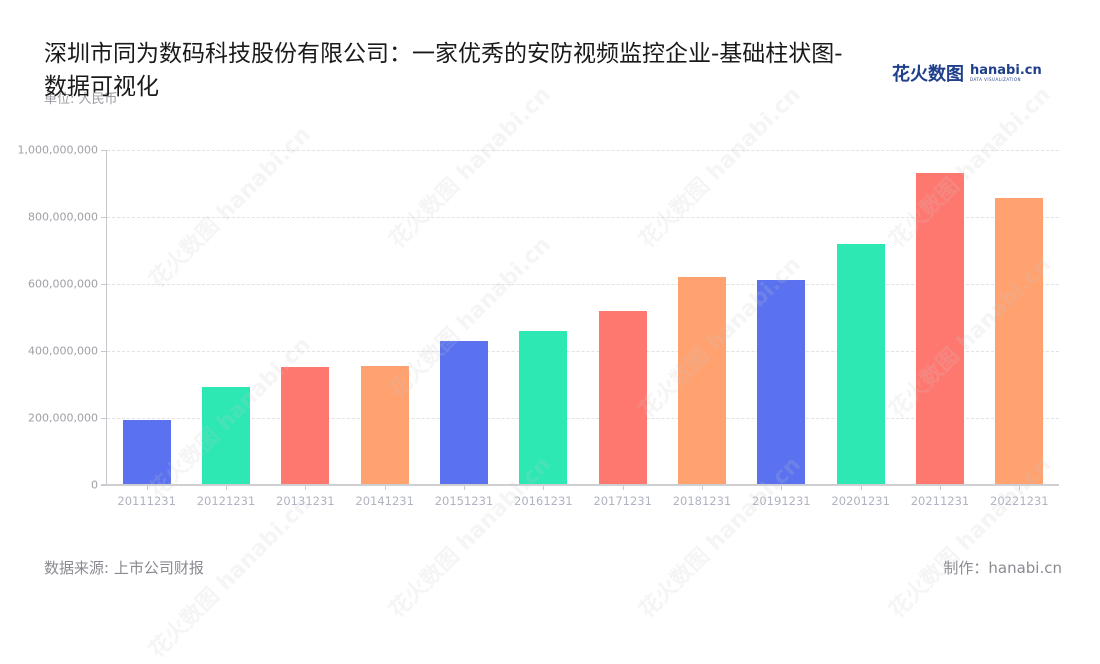 The image size is (1100, 664). I want to click on x-tick-label: 20141231, so click(384, 501).